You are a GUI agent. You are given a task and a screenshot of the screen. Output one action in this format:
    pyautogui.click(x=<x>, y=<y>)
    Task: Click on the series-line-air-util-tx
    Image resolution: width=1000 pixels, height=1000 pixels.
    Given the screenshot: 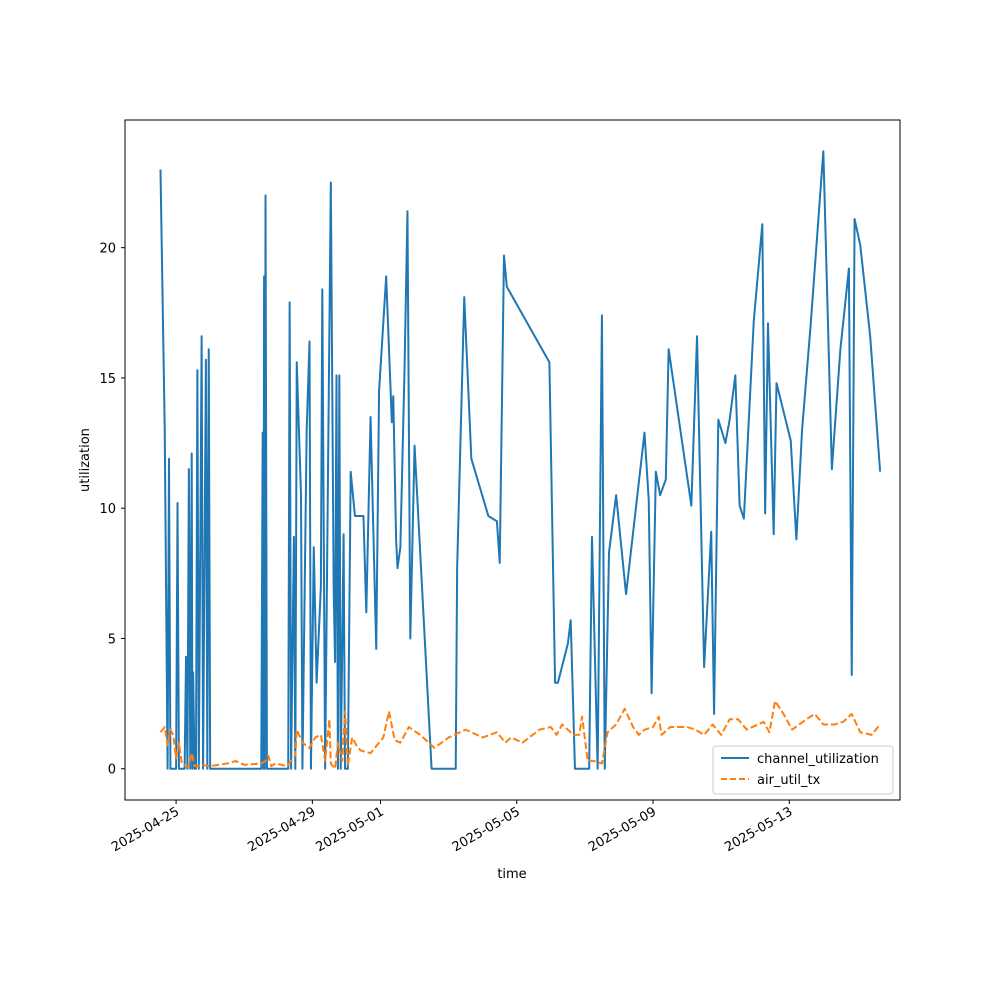 What is the action you would take?
    pyautogui.click(x=520, y=735)
    